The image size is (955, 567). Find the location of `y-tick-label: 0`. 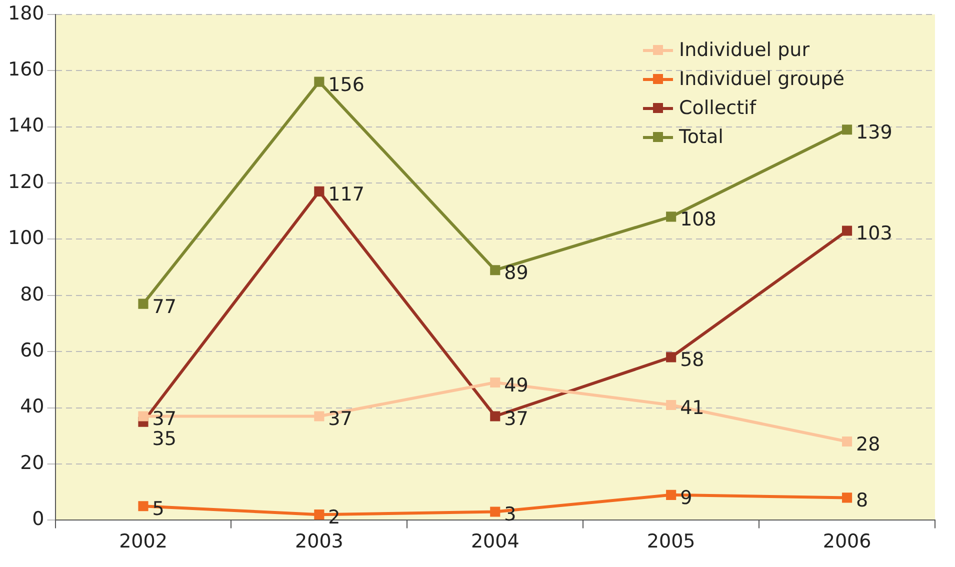

y-tick-label: 0 is located at coordinates (38, 519).